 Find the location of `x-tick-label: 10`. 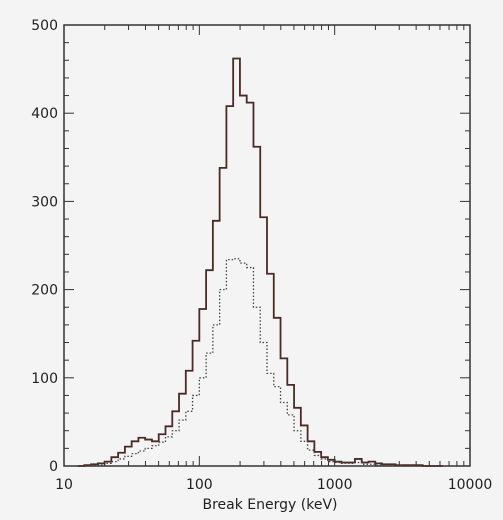

x-tick-label: 10 is located at coordinates (64, 485).